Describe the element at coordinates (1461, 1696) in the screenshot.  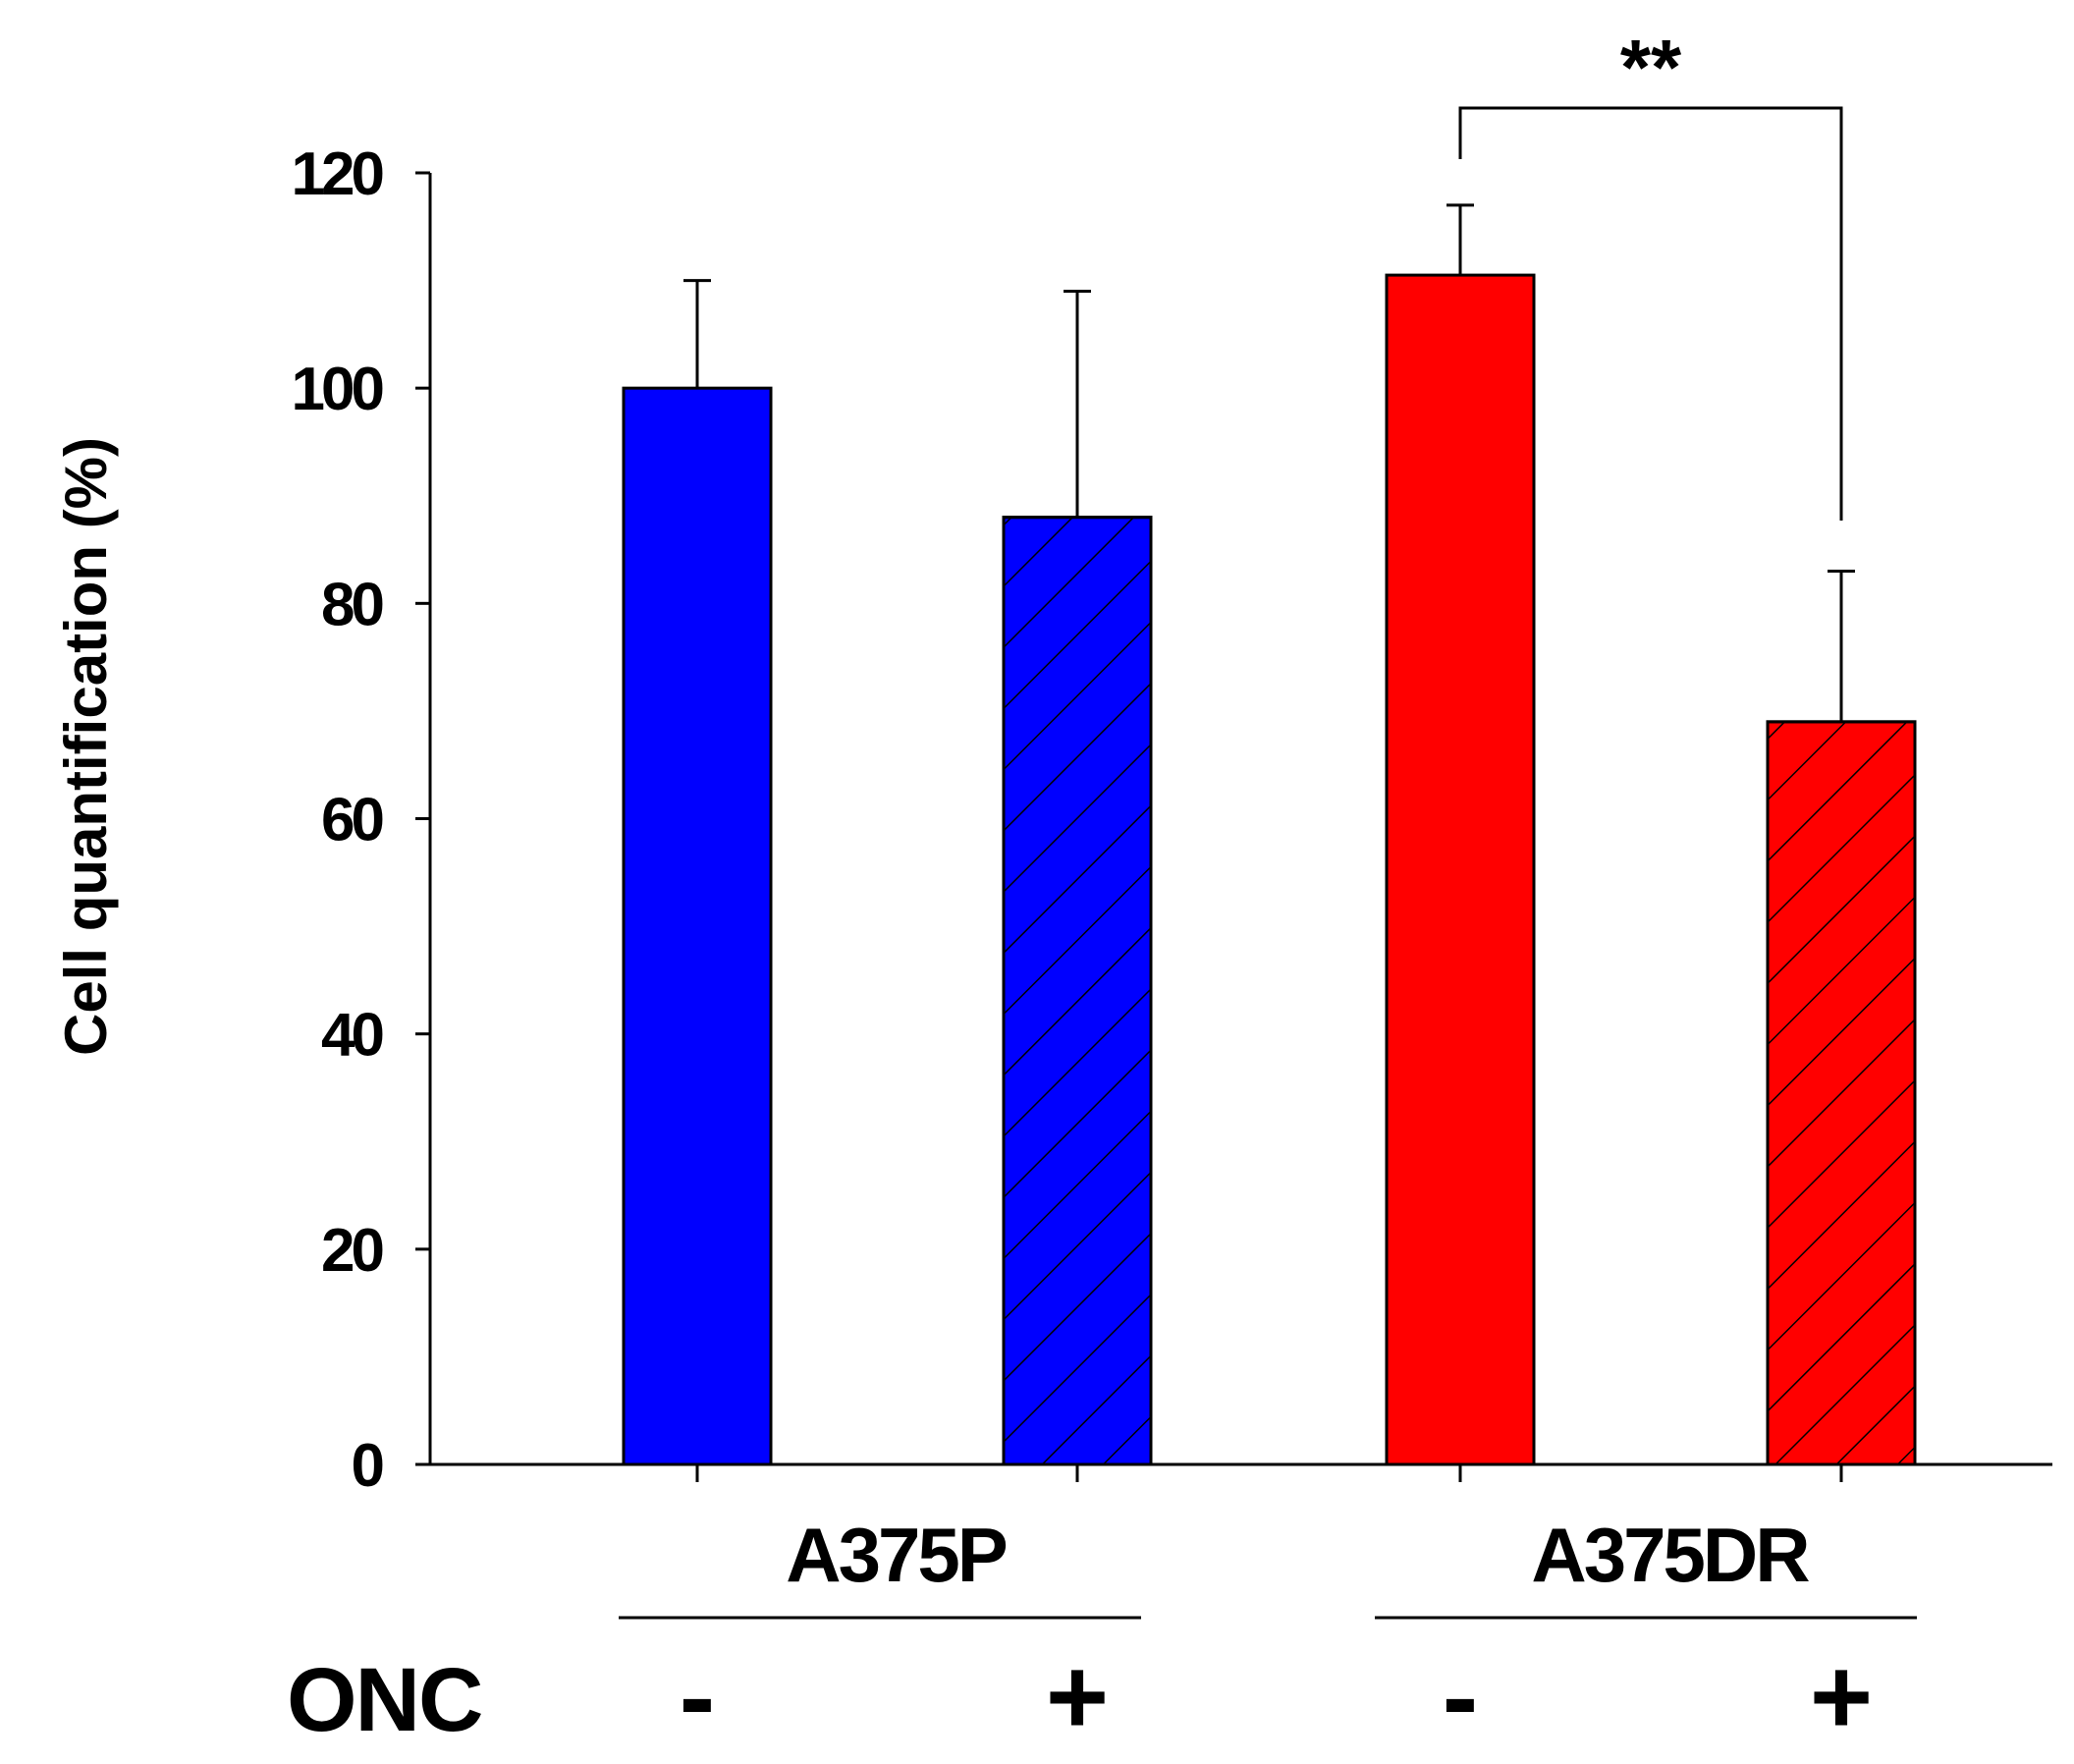
I see `onc-sign-a375dr-onc-minus: -` at that location.